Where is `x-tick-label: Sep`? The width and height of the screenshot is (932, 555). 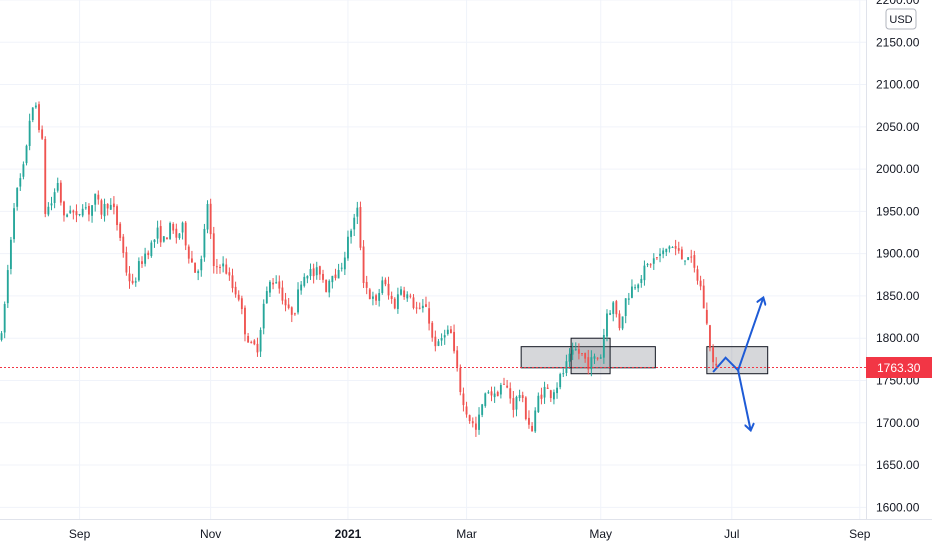 x-tick-label: Sep is located at coordinates (860, 534).